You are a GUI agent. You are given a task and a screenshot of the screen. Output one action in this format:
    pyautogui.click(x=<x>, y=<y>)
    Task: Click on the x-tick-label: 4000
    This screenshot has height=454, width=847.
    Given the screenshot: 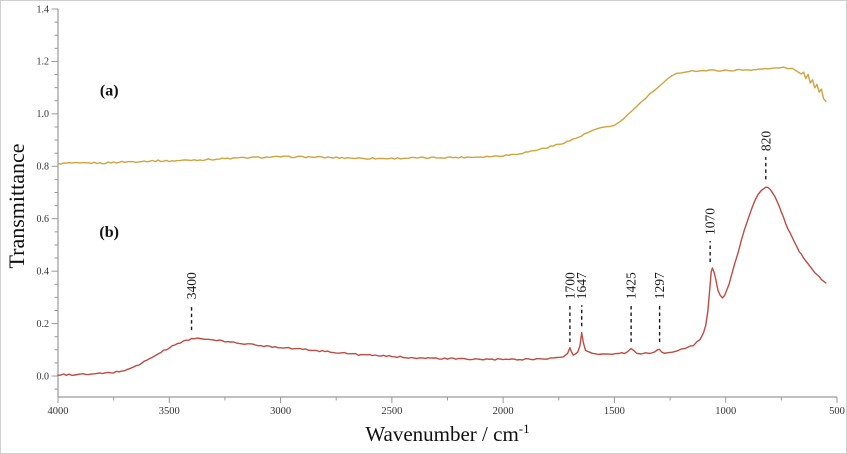 What is the action you would take?
    pyautogui.click(x=58, y=411)
    